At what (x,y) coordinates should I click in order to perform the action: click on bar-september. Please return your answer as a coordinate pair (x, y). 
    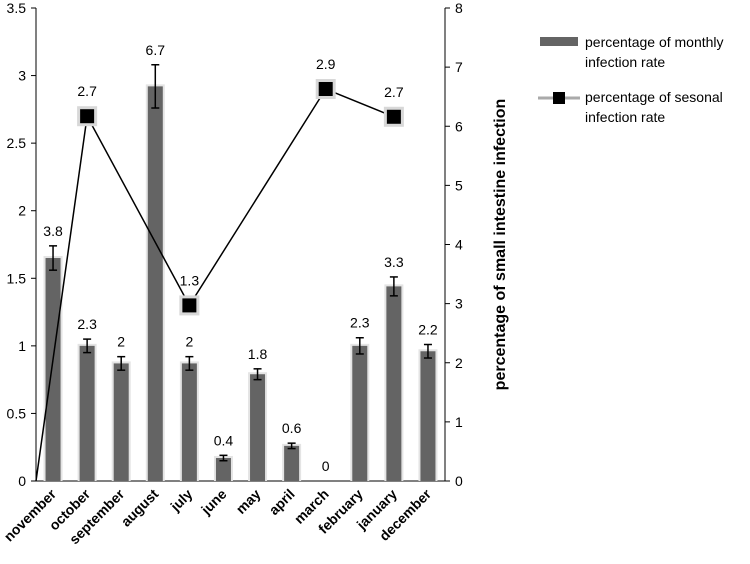
    Looking at the image, I should click on (121, 422).